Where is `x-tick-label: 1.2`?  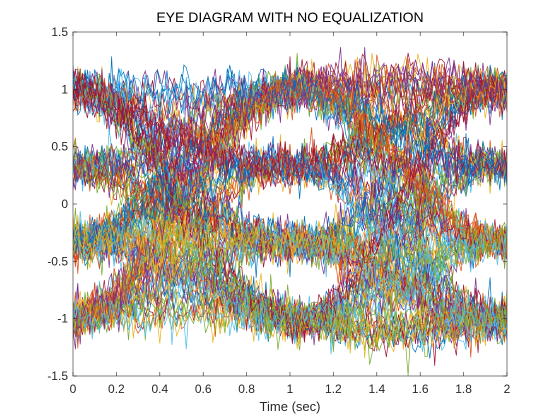
x-tick-label: 1.2 is located at coordinates (333, 389).